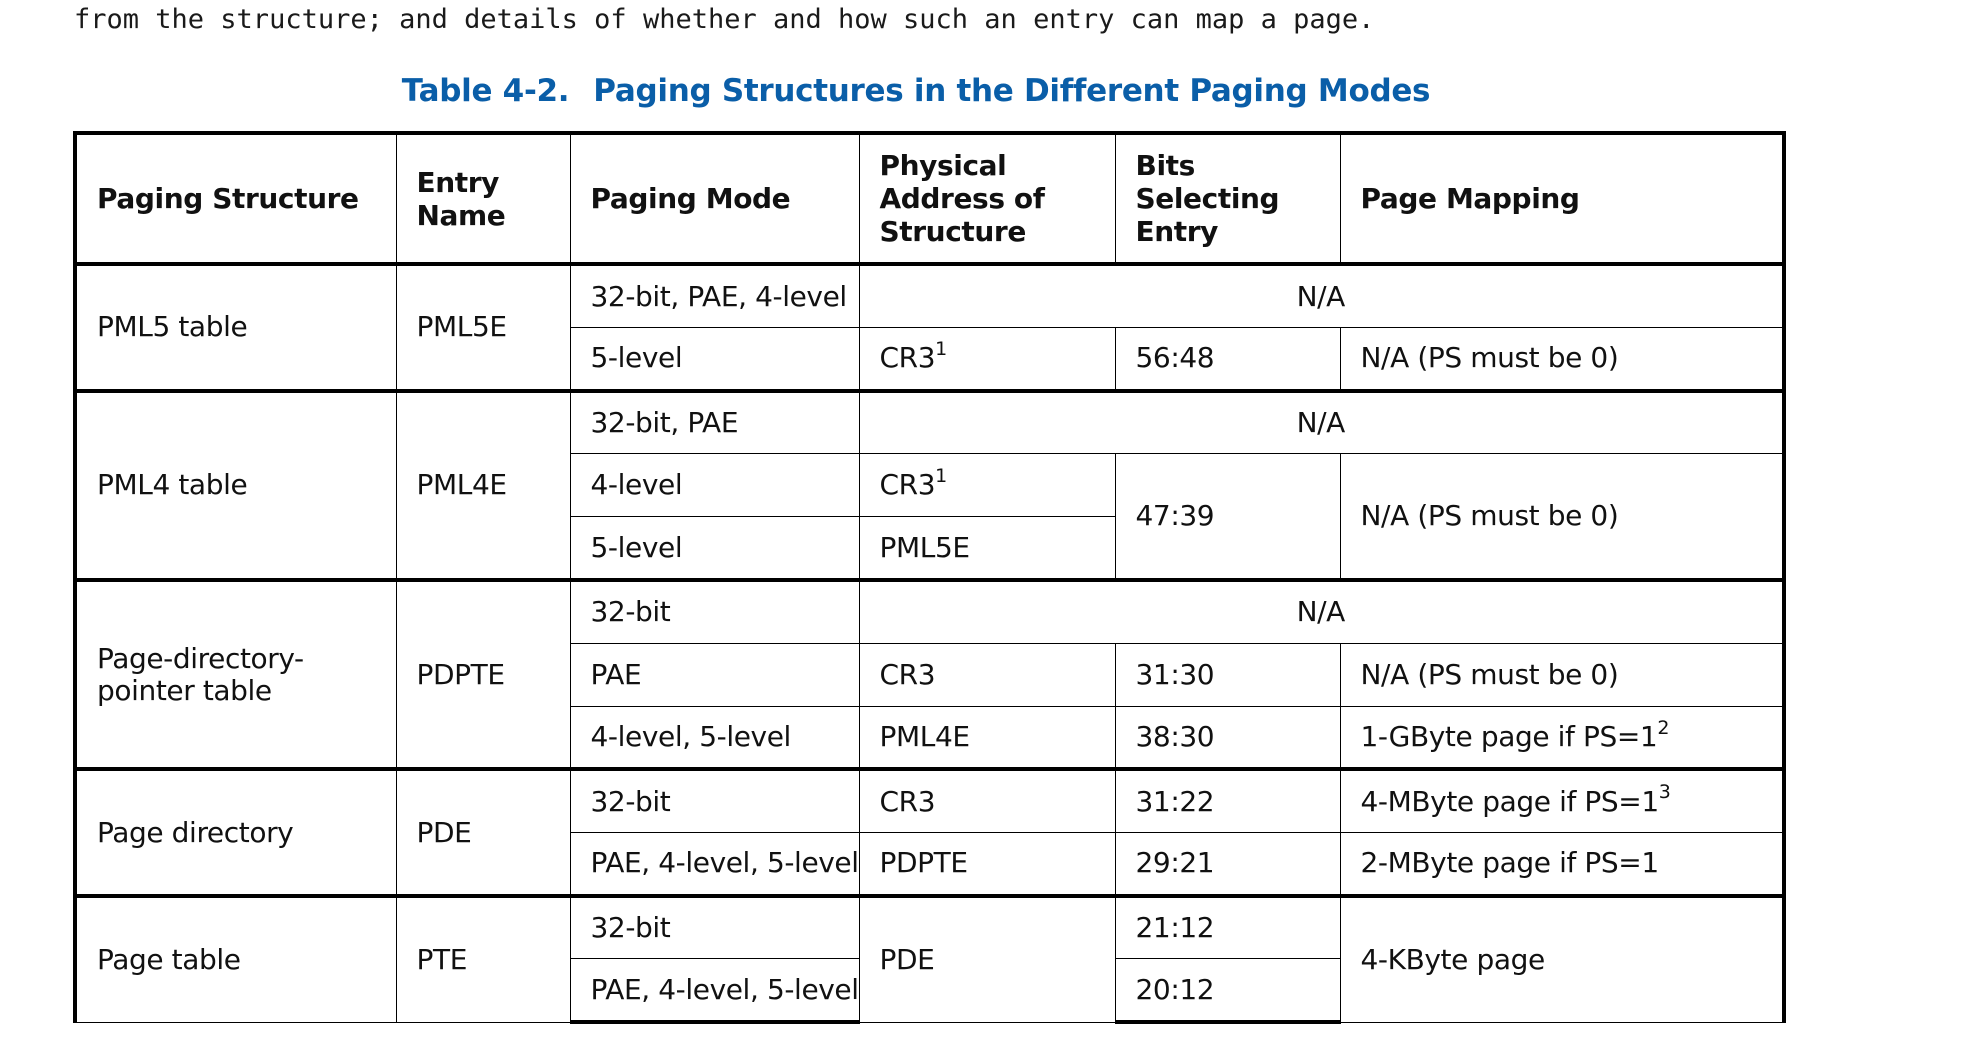  Describe the element at coordinates (1227, 926) in the screenshot. I see `bits-cell: 21:12` at that location.